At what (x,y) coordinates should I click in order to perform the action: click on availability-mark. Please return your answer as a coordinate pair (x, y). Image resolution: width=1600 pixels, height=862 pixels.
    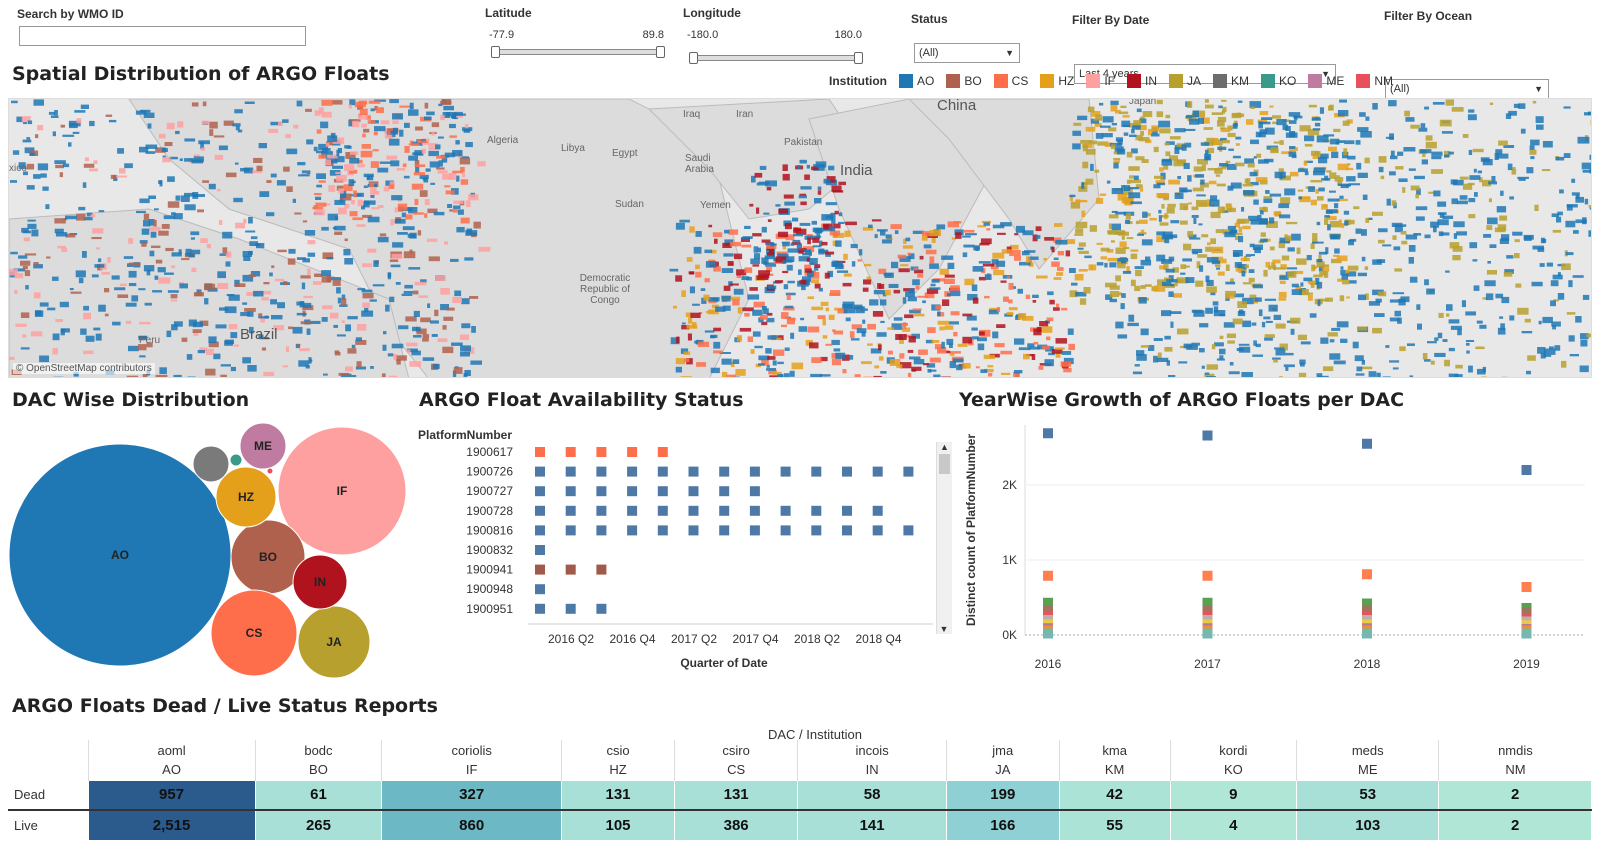
    Looking at the image, I should click on (724, 491).